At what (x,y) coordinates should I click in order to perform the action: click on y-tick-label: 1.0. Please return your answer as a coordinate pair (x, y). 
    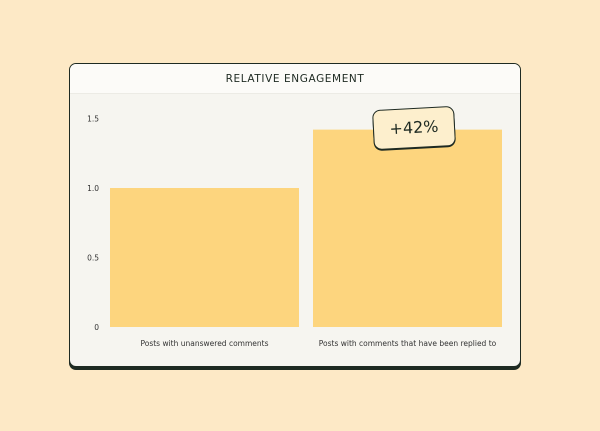
    Looking at the image, I should click on (93, 188).